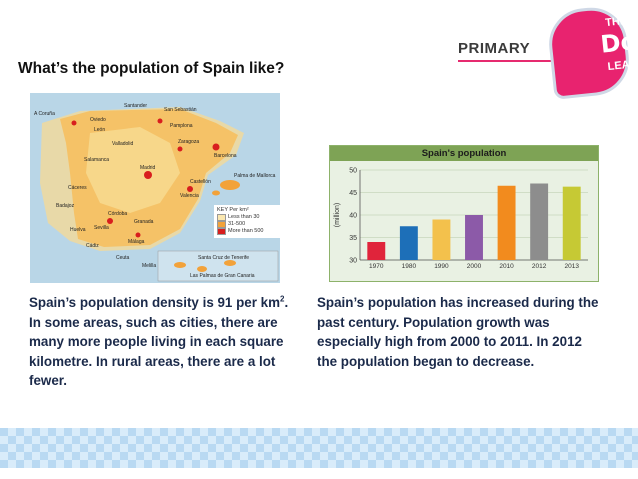 This screenshot has height=479, width=638. Describe the element at coordinates (221, 218) in the screenshot. I see `key-swatch-low` at that location.